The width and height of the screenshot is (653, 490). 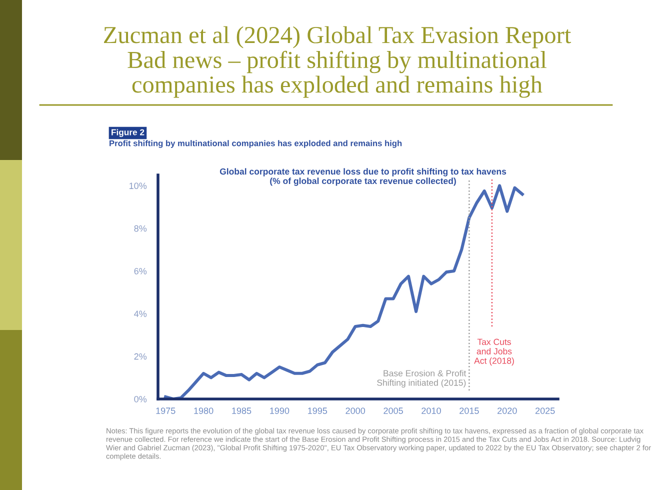 What do you see at coordinates (140, 271) in the screenshot?
I see `y-tick-label: 6%` at bounding box center [140, 271].